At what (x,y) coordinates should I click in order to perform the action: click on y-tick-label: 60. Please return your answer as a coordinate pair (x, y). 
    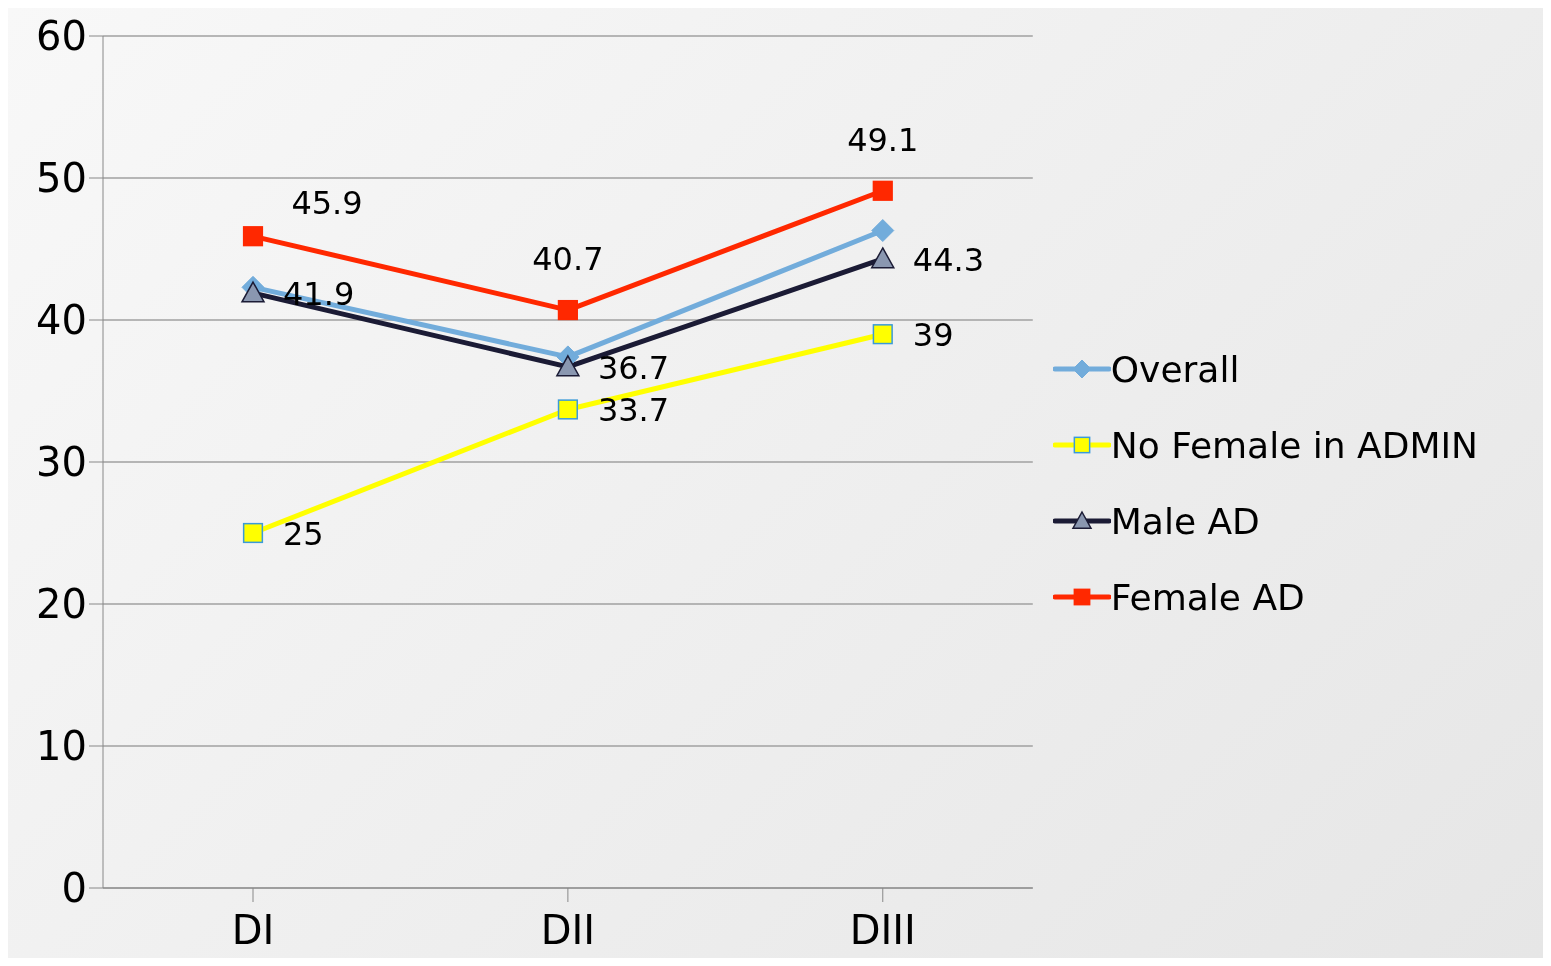
    Looking at the image, I should click on (61, 36).